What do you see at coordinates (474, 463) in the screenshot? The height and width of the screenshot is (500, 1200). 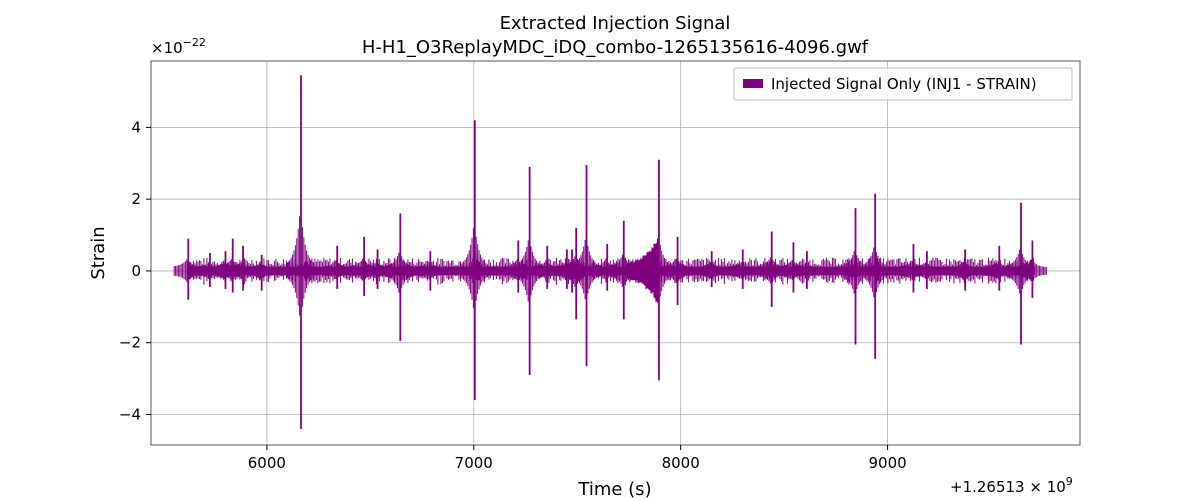 I see `x-tick-label: 7000` at bounding box center [474, 463].